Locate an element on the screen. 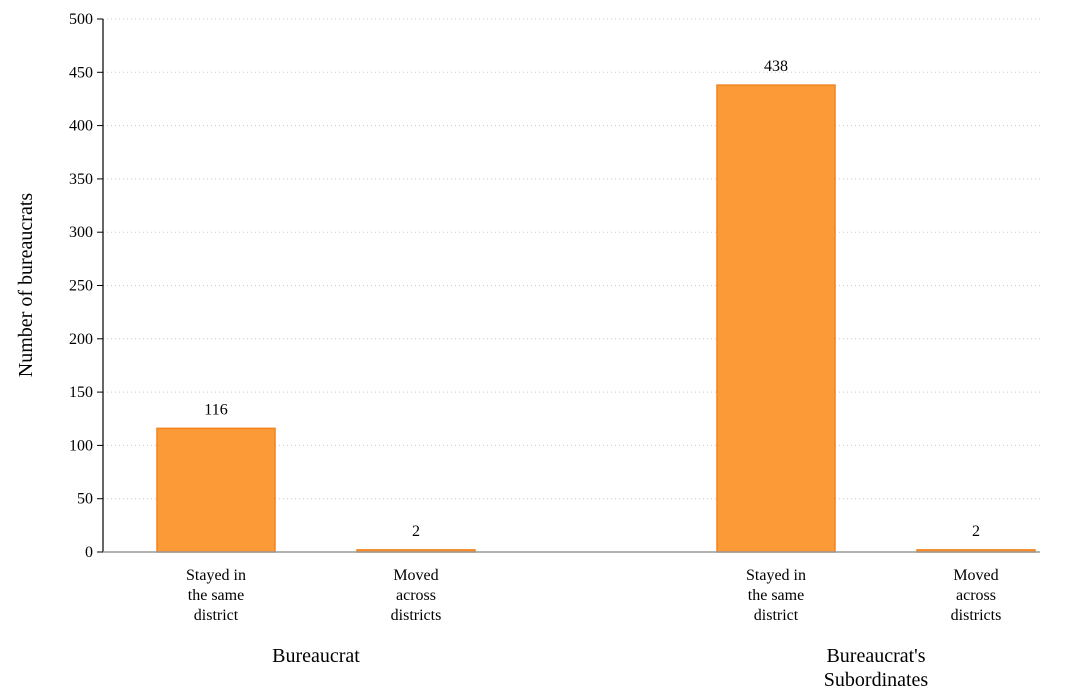 The height and width of the screenshot is (694, 1078). y-tick-label: 50 is located at coordinates (85, 499).